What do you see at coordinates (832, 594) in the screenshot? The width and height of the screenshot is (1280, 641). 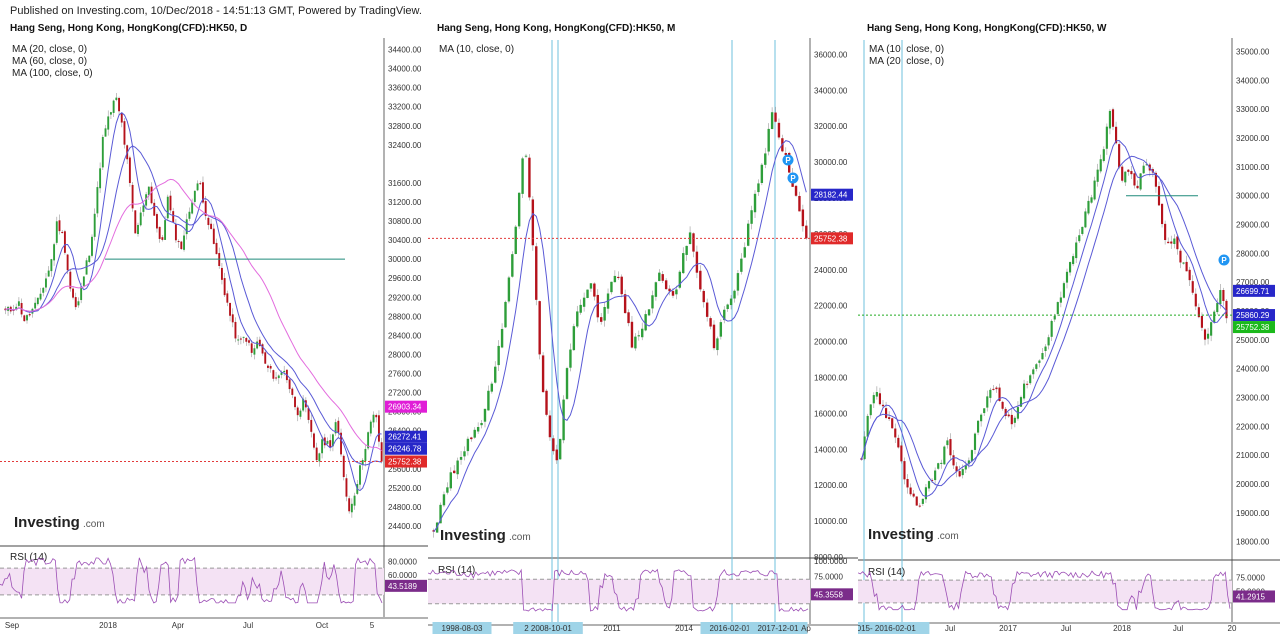 I see `rsi-value-box` at bounding box center [832, 594].